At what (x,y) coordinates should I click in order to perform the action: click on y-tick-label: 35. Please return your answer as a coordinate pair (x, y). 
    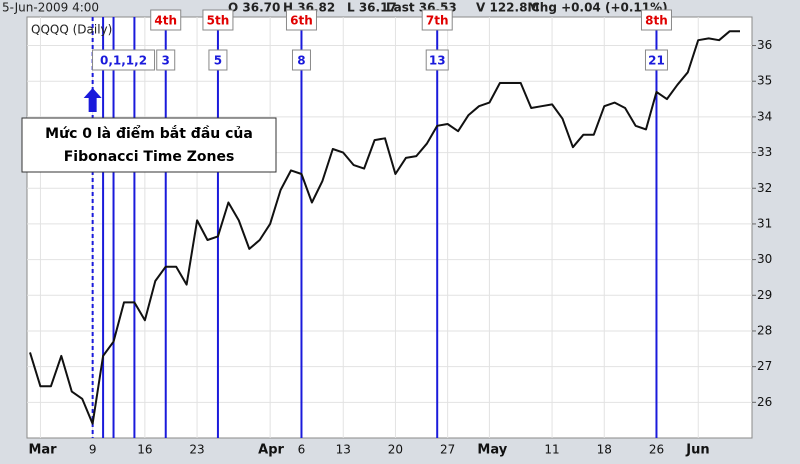
    Looking at the image, I should click on (764, 81).